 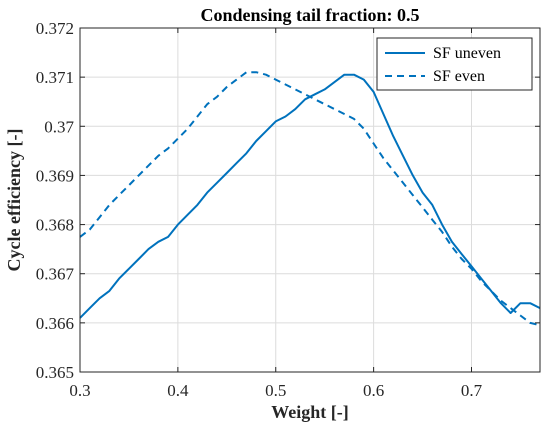 What do you see at coordinates (309, 412) in the screenshot?
I see `x-axis-title: Weight [-]` at bounding box center [309, 412].